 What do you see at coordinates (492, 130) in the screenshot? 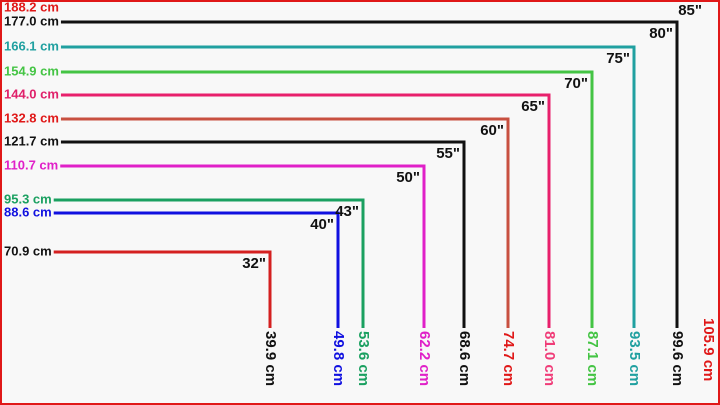
I see `size-label: 60"` at bounding box center [492, 130].